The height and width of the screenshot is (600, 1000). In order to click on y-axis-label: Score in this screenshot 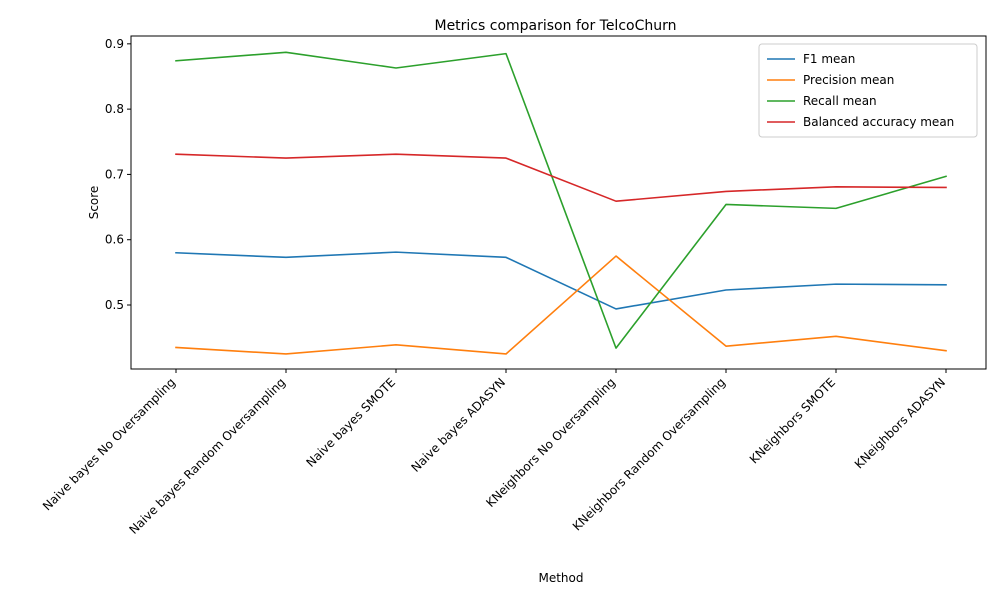, I will do `click(94, 203)`.